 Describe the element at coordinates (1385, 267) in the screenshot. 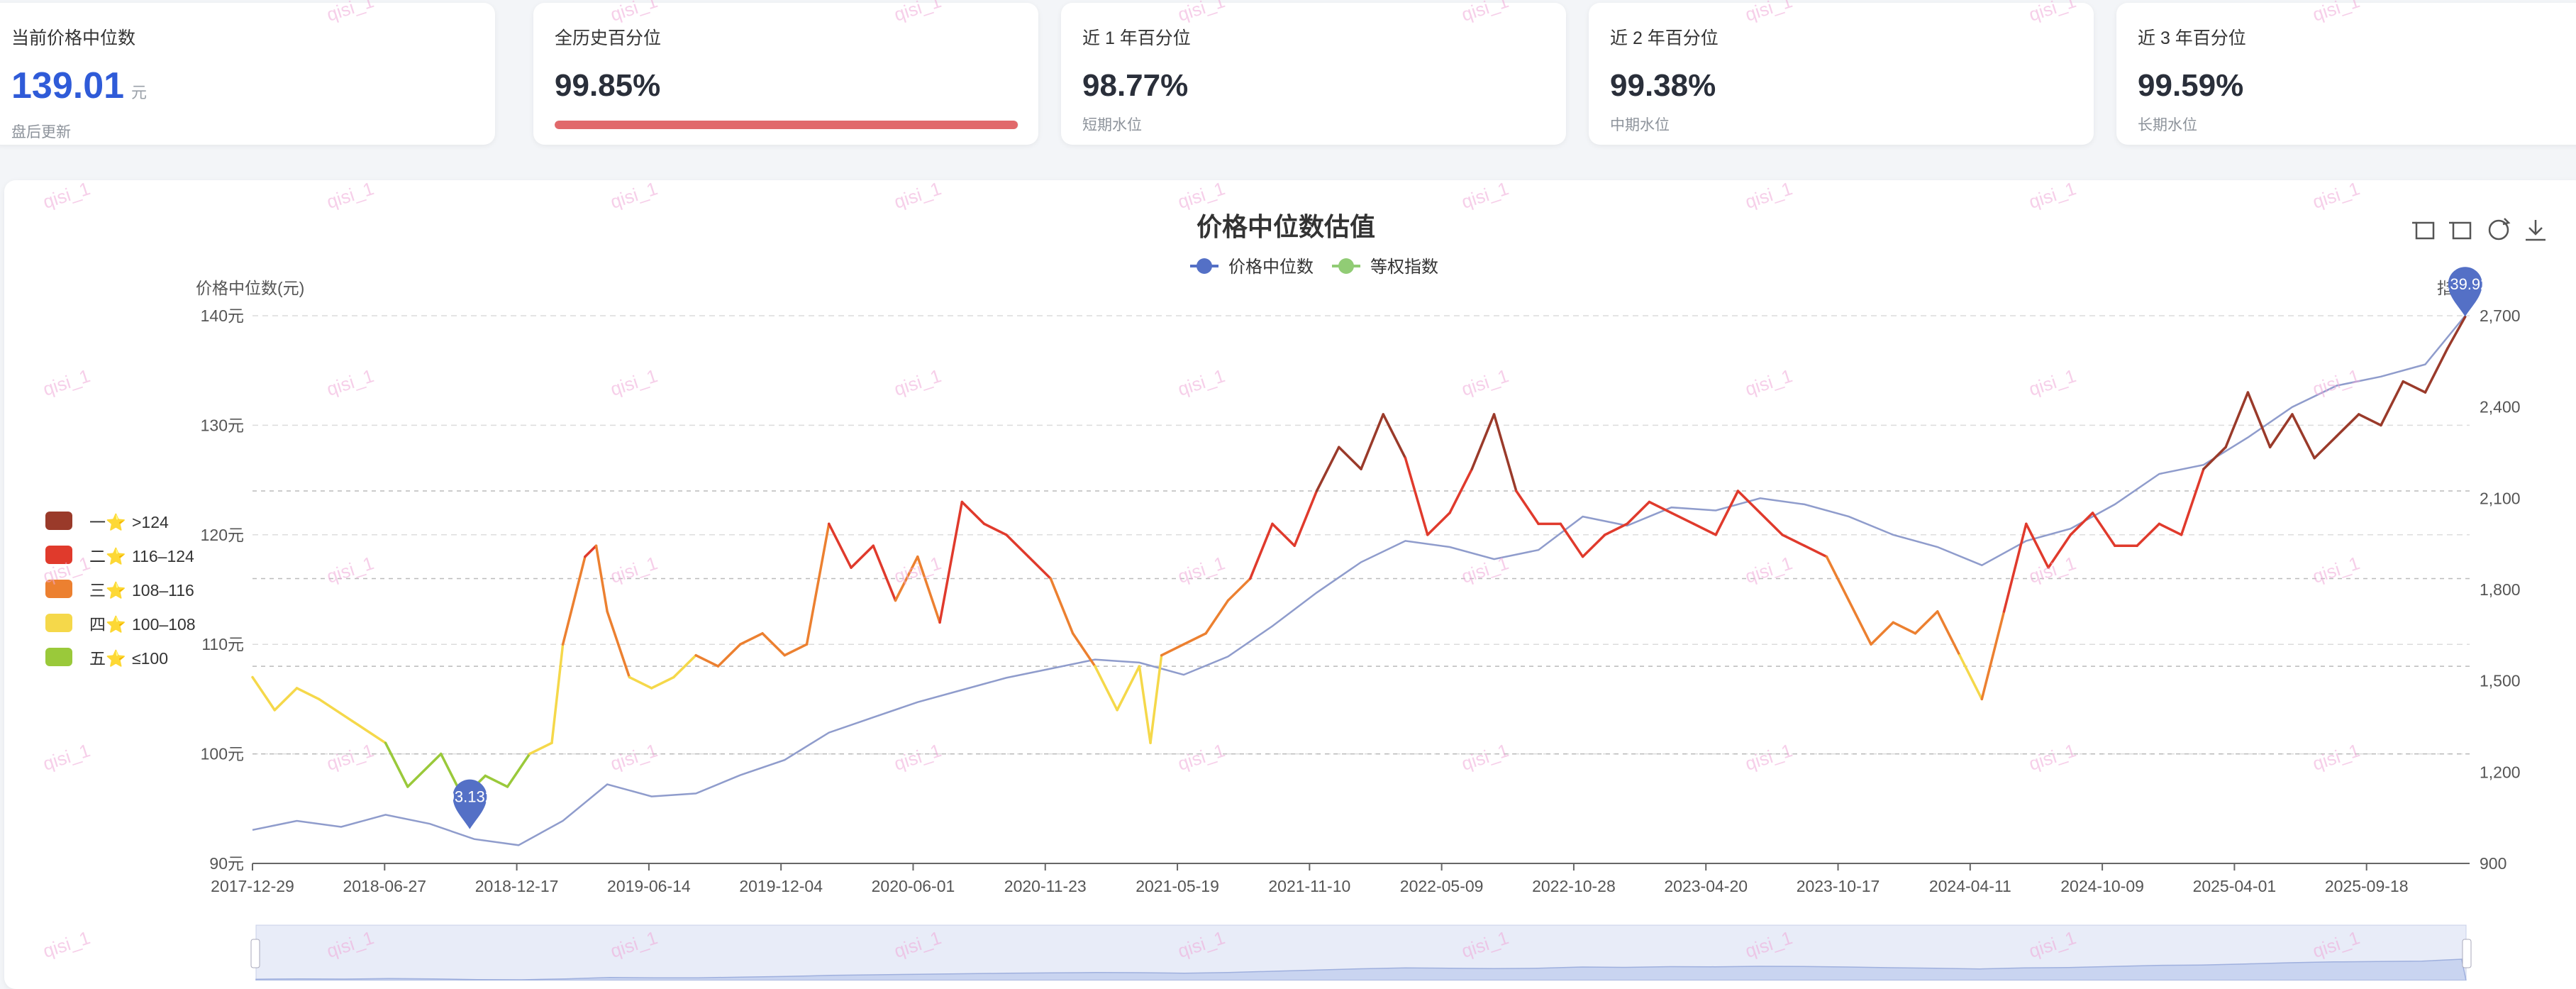

I see `legend-item-1: 等权指数` at that location.